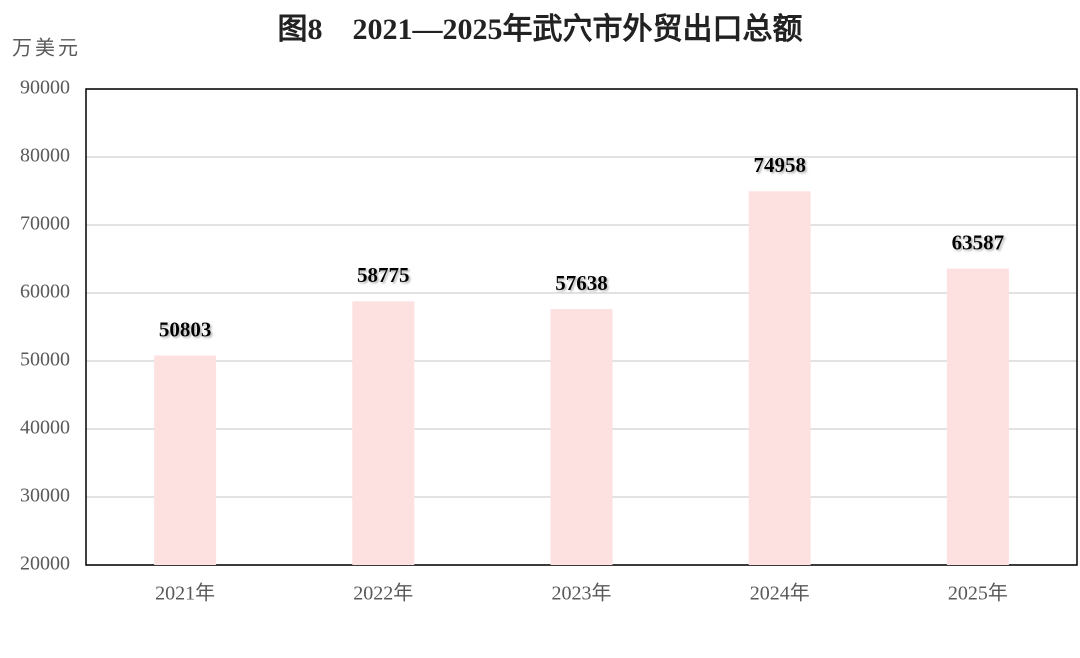  Describe the element at coordinates (45, 292) in the screenshot. I see `y-tick-label: 60000` at that location.